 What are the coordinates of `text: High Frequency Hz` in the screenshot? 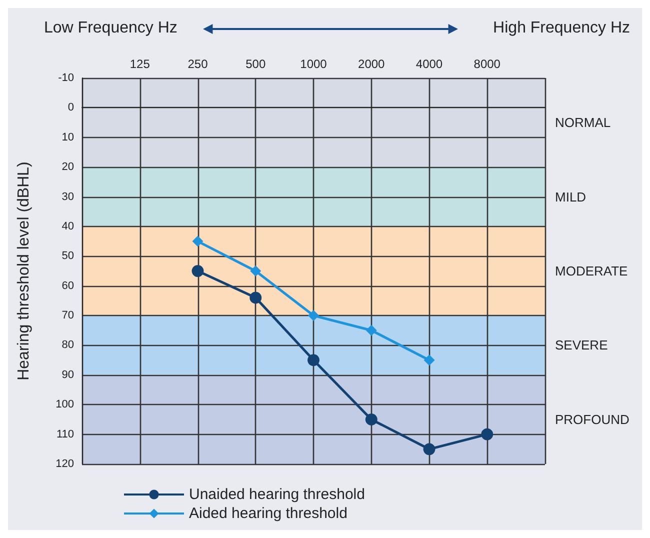 It's located at (561, 28).